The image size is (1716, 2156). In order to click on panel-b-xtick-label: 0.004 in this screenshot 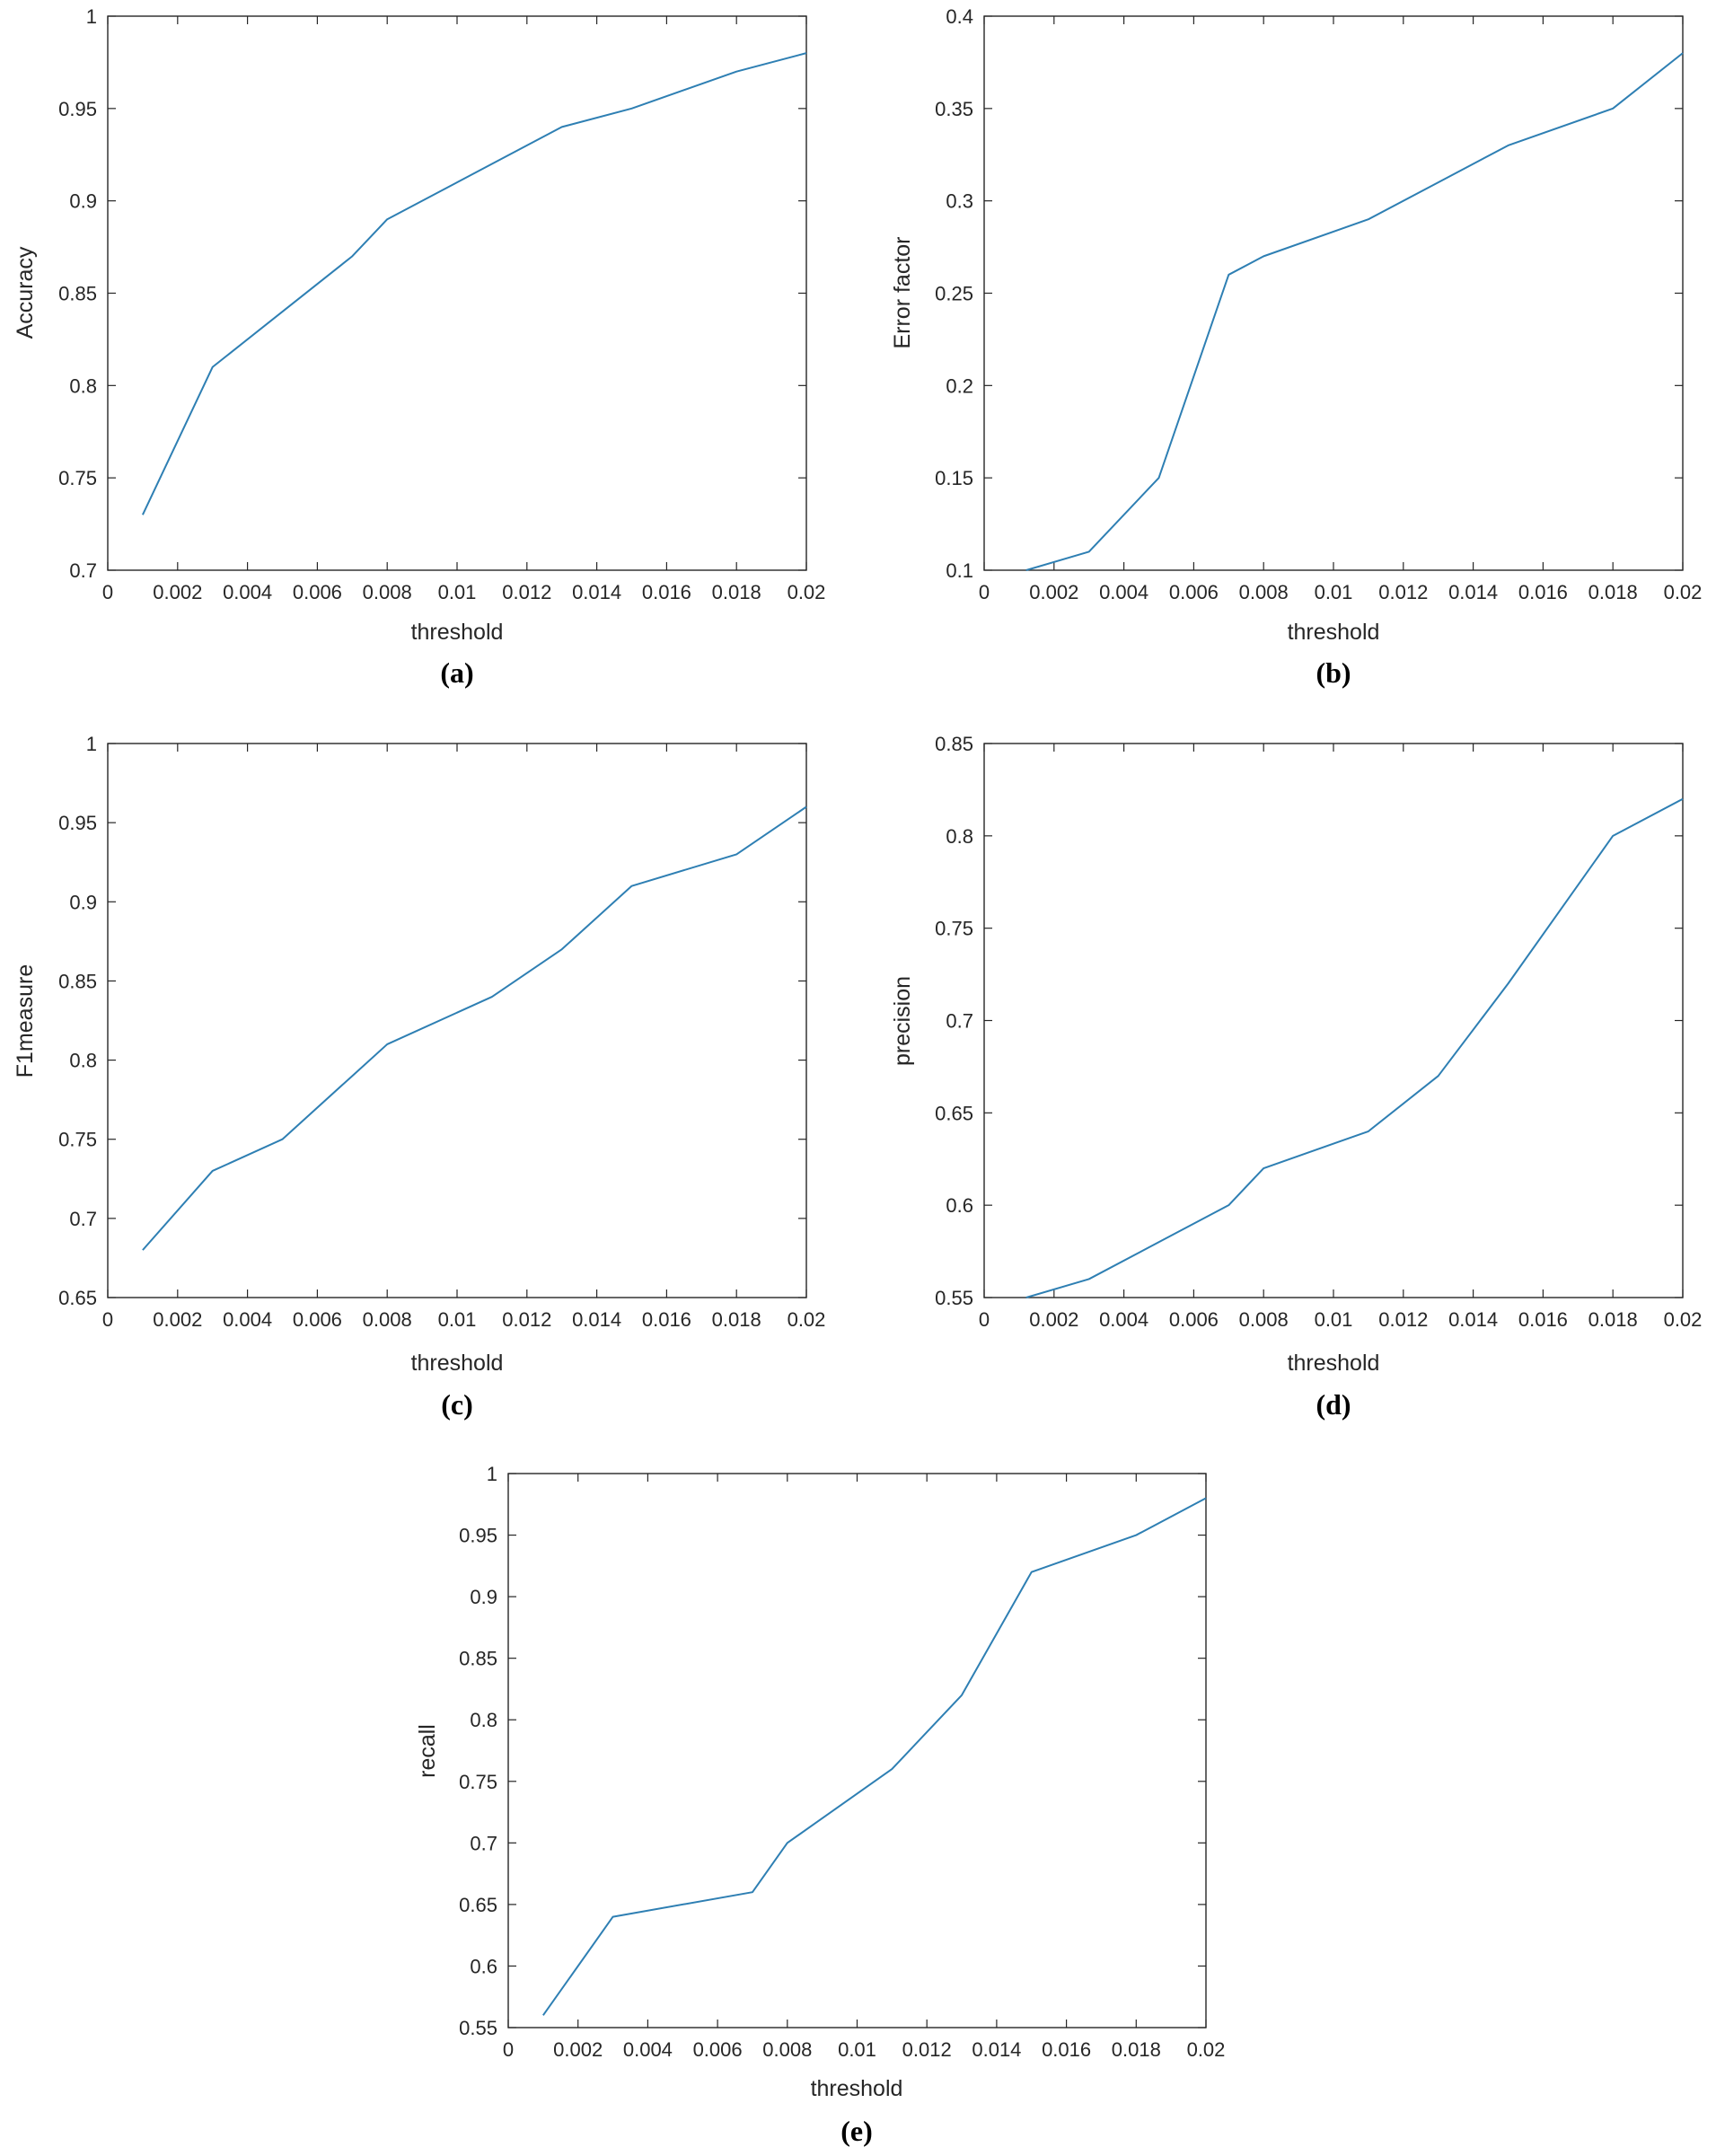, I will do `click(1123, 592)`.